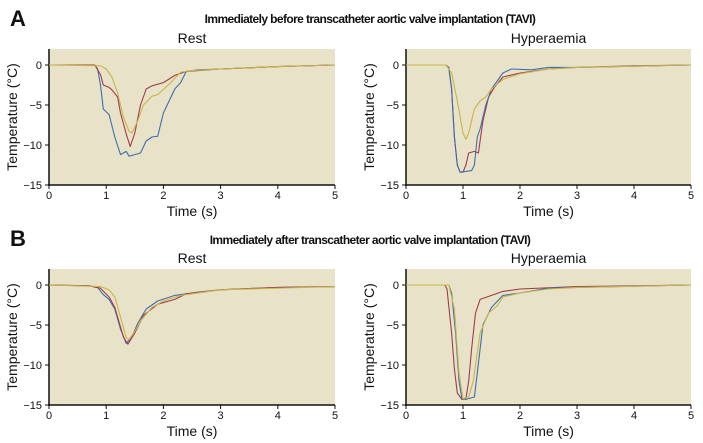 This screenshot has height=443, width=703. What do you see at coordinates (18, 18) in the screenshot?
I see `panel-letter-a: A` at bounding box center [18, 18].